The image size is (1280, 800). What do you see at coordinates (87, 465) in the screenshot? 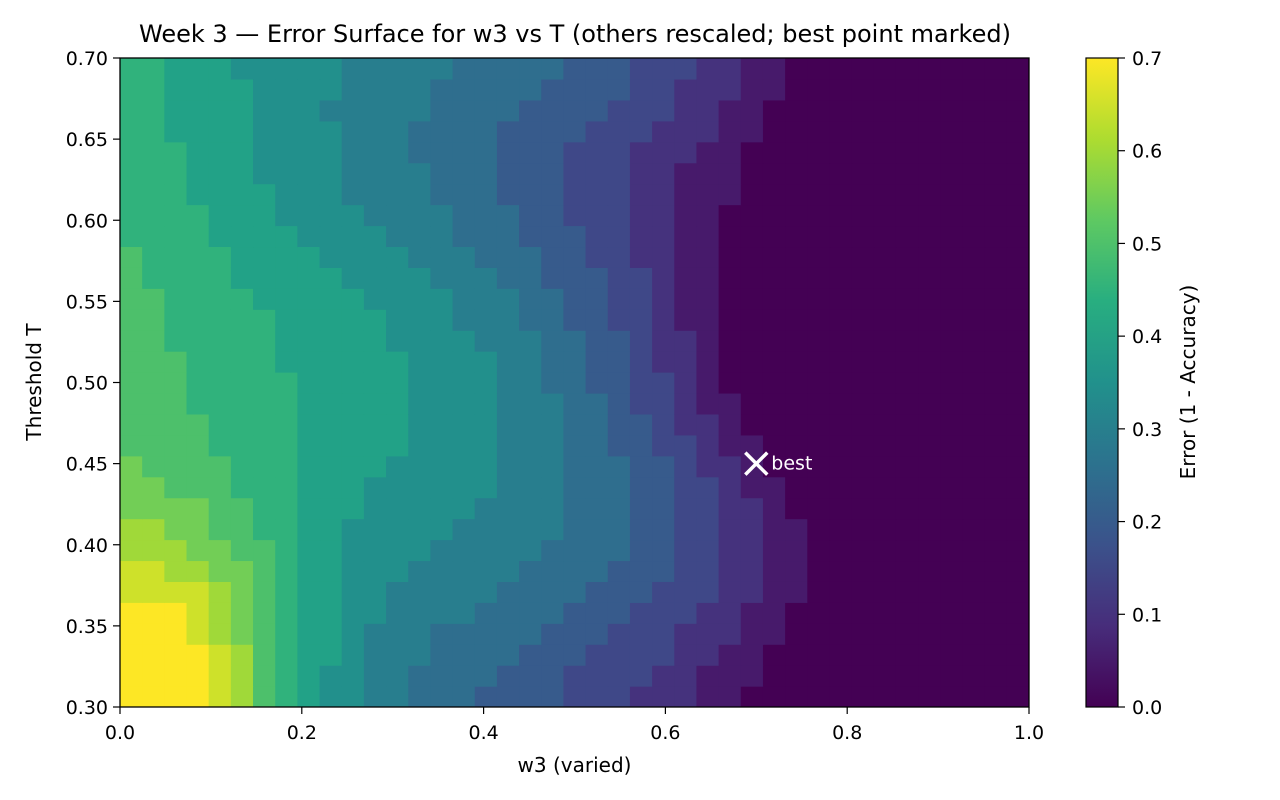
I see `y-tick-label: 0.45` at bounding box center [87, 465].